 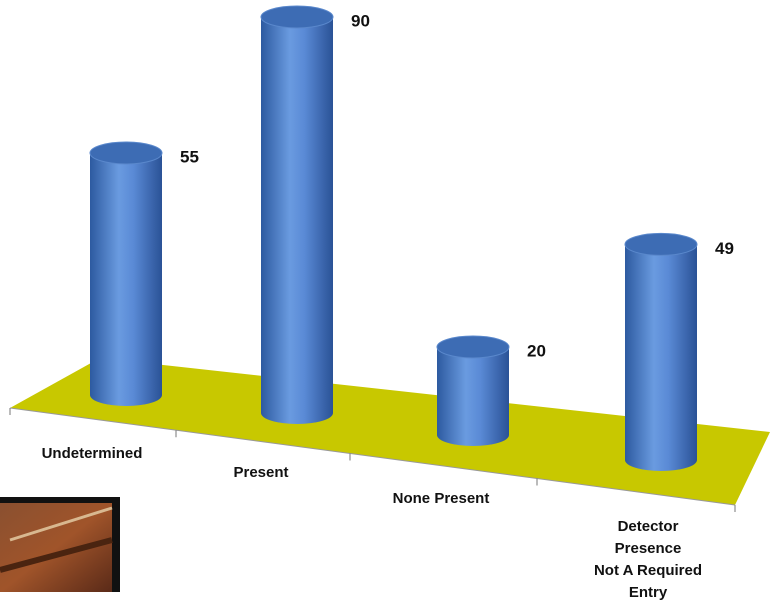 I want to click on category-label: Undetermined, so click(x=92, y=453).